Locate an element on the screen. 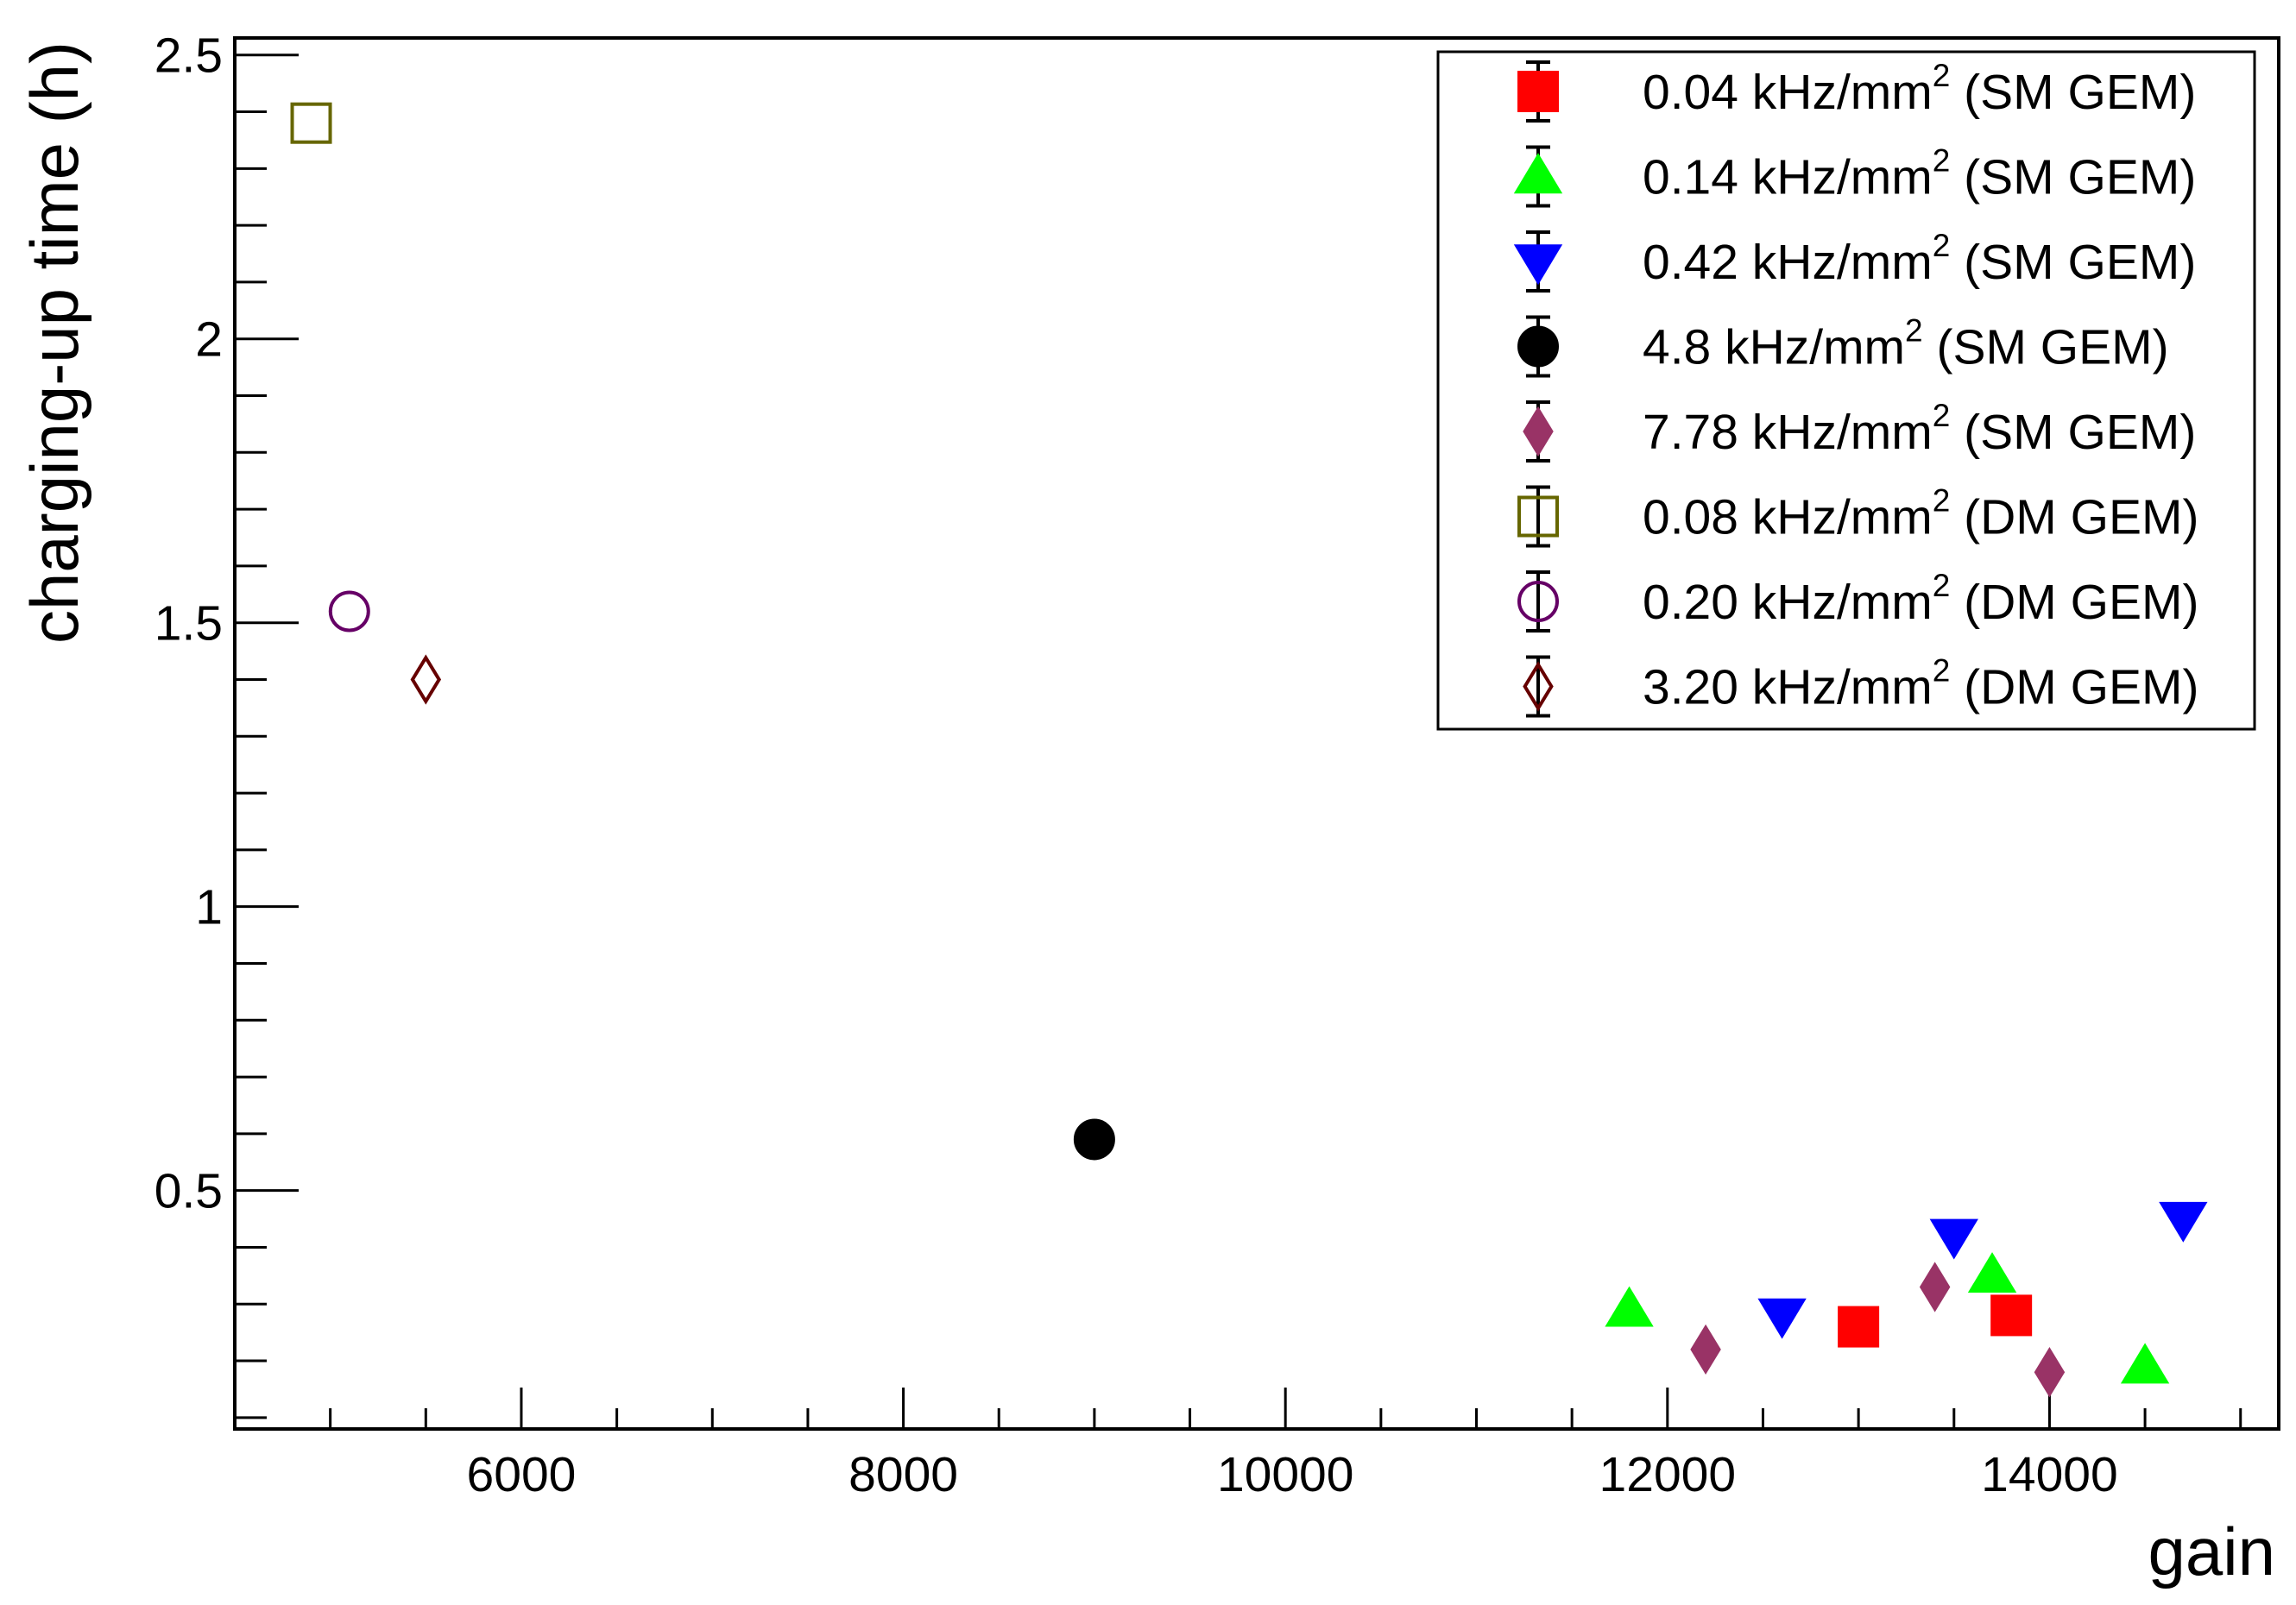 Image resolution: width=2296 pixels, height=1605 pixels. legend-label-2: 0.14 kHz/mm2 (SM GEM) is located at coordinates (1919, 174).